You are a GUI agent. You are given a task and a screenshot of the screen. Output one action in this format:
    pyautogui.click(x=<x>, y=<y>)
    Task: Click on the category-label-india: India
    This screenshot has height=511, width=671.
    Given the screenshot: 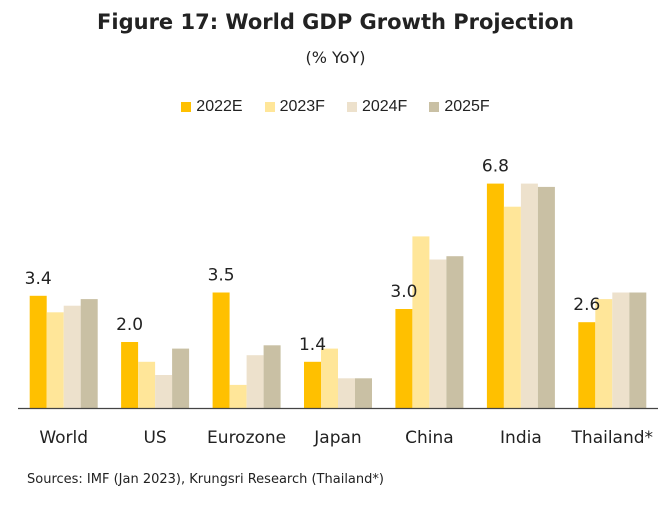 What is the action you would take?
    pyautogui.click(x=521, y=438)
    